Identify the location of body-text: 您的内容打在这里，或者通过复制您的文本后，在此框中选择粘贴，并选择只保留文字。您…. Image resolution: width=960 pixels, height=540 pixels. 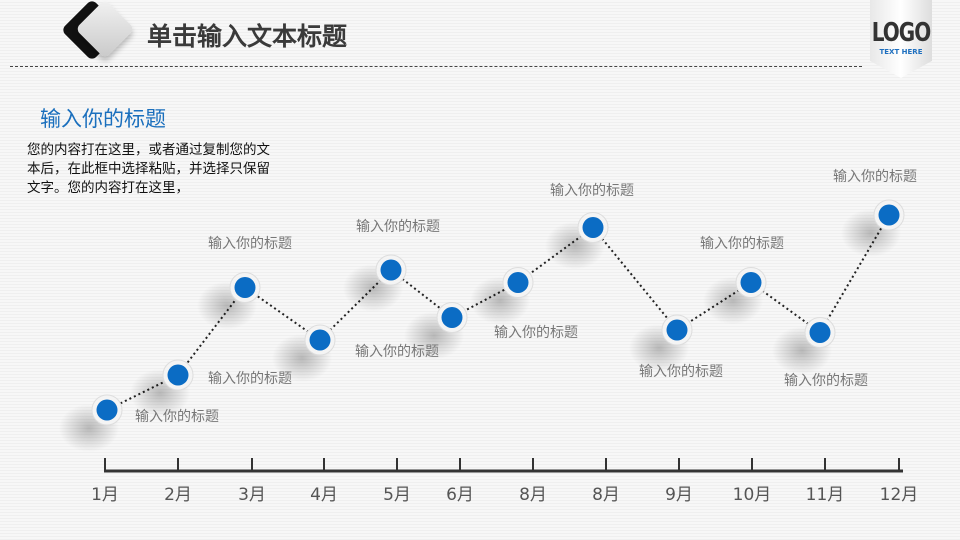
(148, 169).